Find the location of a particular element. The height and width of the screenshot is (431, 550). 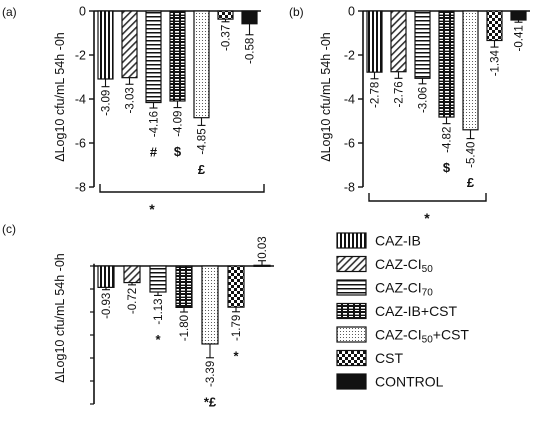

legend-item-2: CAZ-CI50 is located at coordinates (384, 265).